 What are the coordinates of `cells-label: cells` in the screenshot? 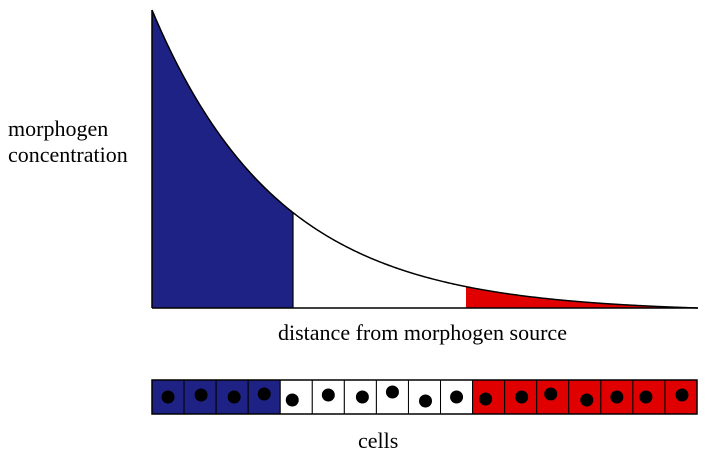 It's located at (378, 440).